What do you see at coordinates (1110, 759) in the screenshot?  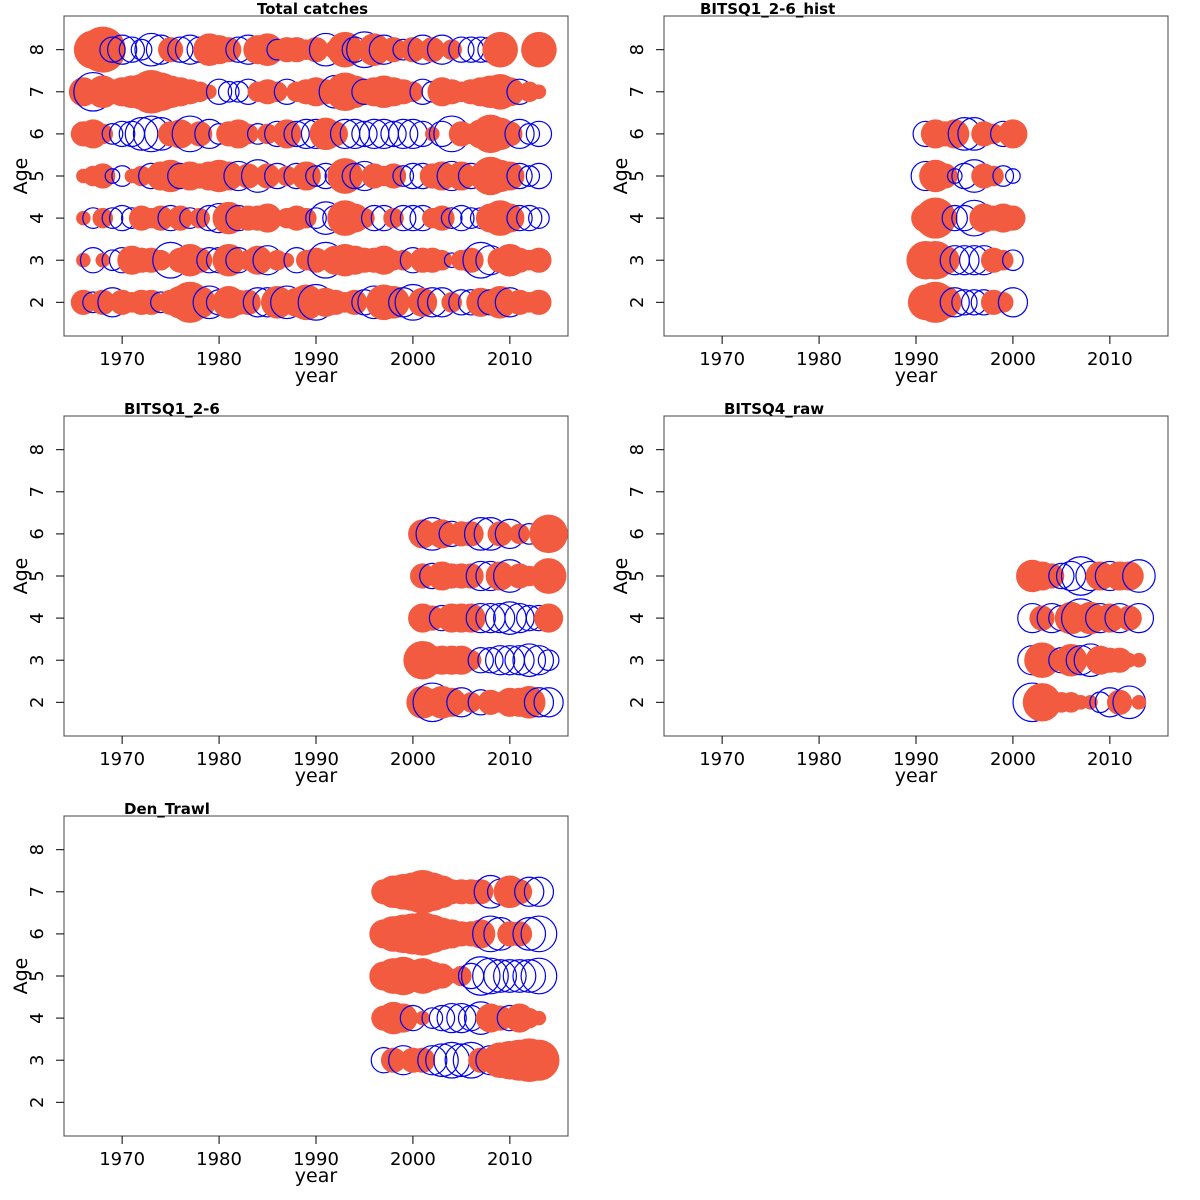 I see `x-tick-label: 2010` at bounding box center [1110, 759].